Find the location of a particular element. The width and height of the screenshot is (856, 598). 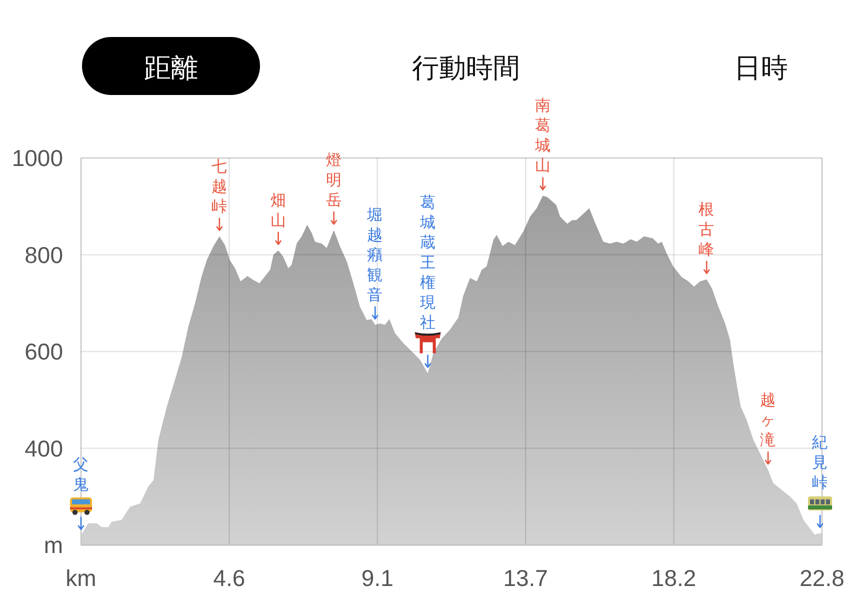

annotation: 七越峠 is located at coordinates (219, 186).